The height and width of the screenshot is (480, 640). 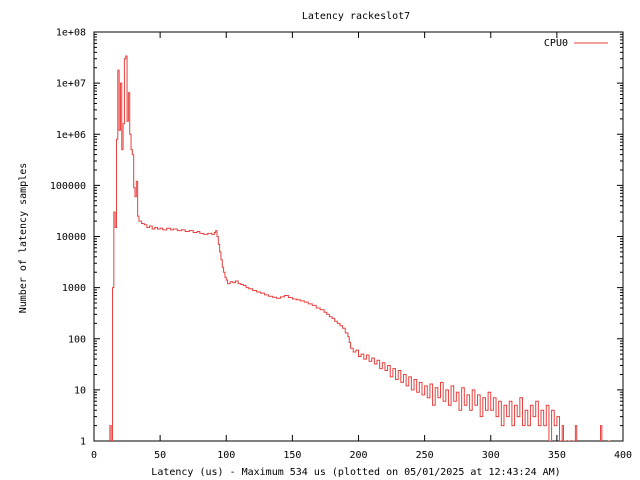 I want to click on x-tick-label: 50, so click(x=160, y=455).